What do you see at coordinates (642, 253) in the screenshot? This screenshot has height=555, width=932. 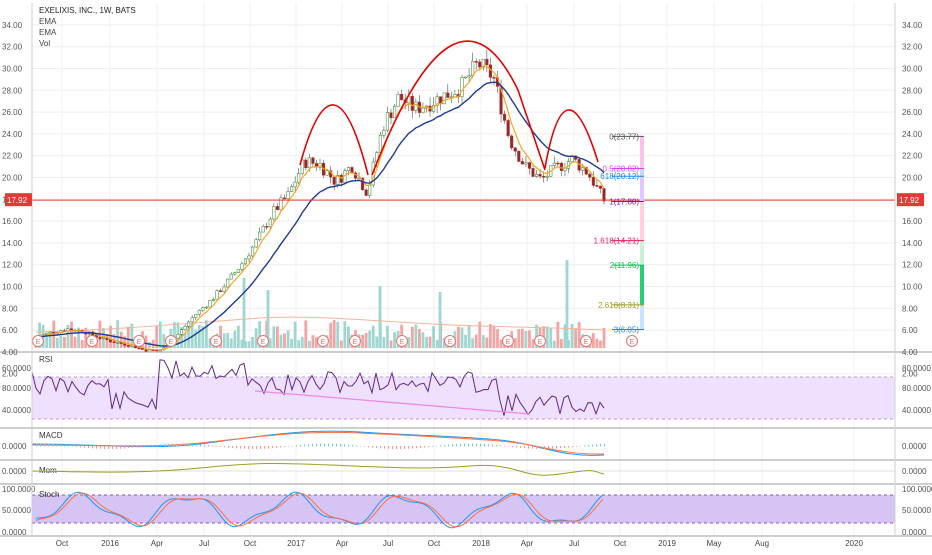 I see `fib-band` at bounding box center [642, 253].